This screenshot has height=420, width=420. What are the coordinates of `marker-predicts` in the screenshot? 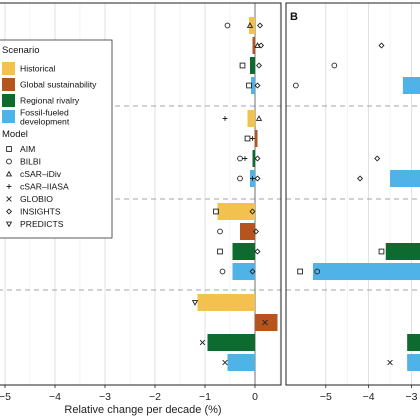 It's located at (195, 303).